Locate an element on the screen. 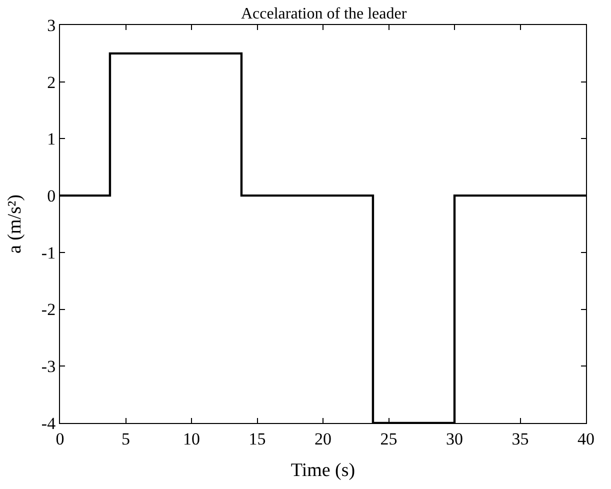 The height and width of the screenshot is (489, 611). x-tick-label: 20 is located at coordinates (323, 438).